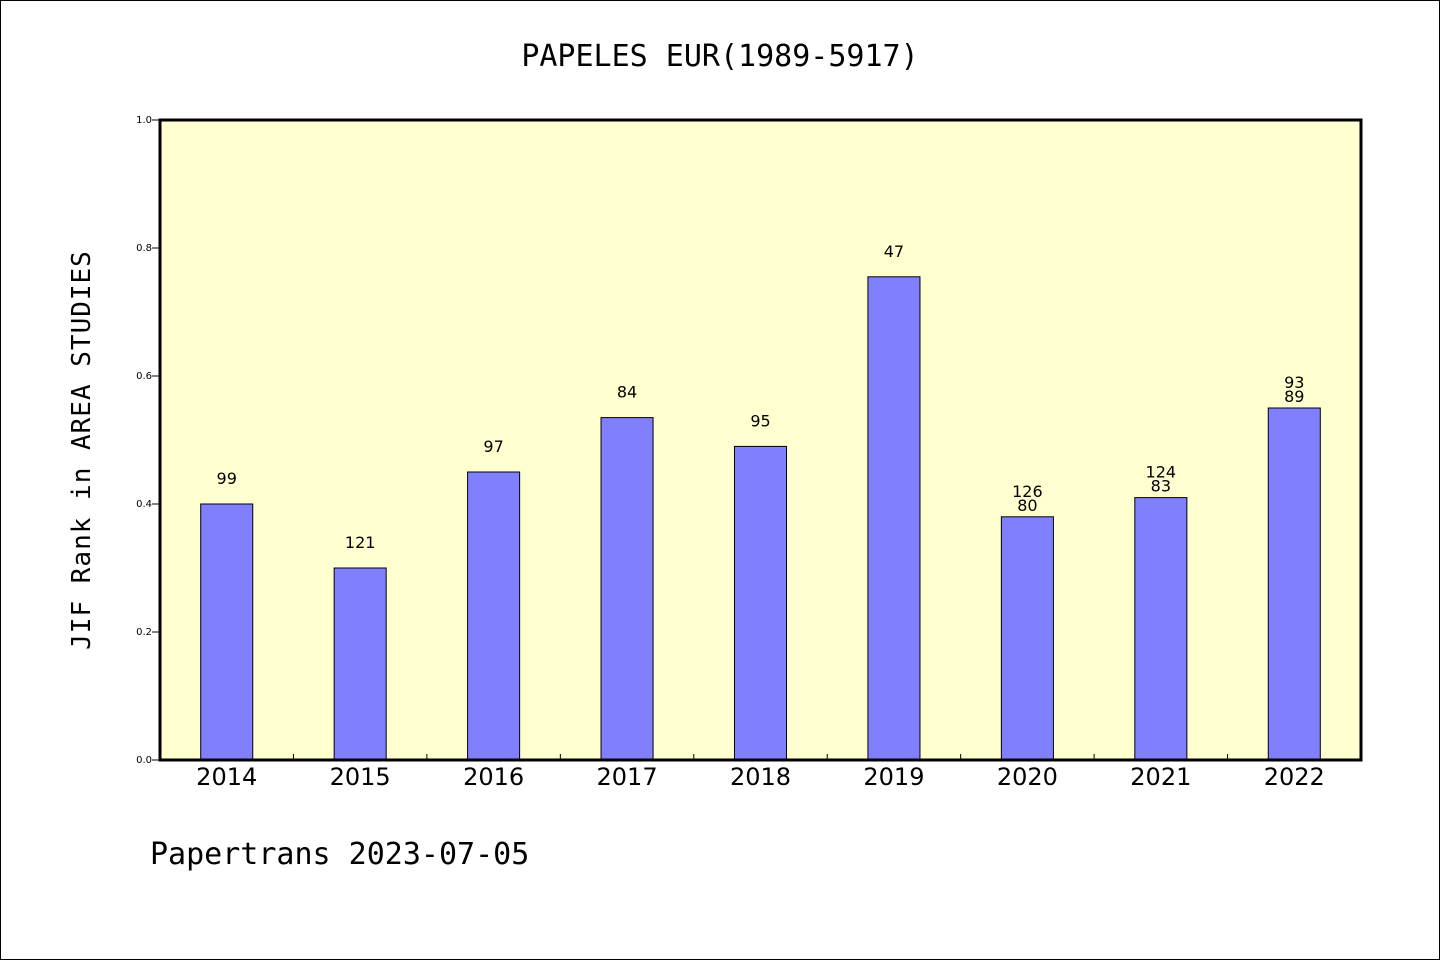  What do you see at coordinates (82, 450) in the screenshot?
I see `y-axis-label: JIF Rank in AREA STUDIES` at bounding box center [82, 450].